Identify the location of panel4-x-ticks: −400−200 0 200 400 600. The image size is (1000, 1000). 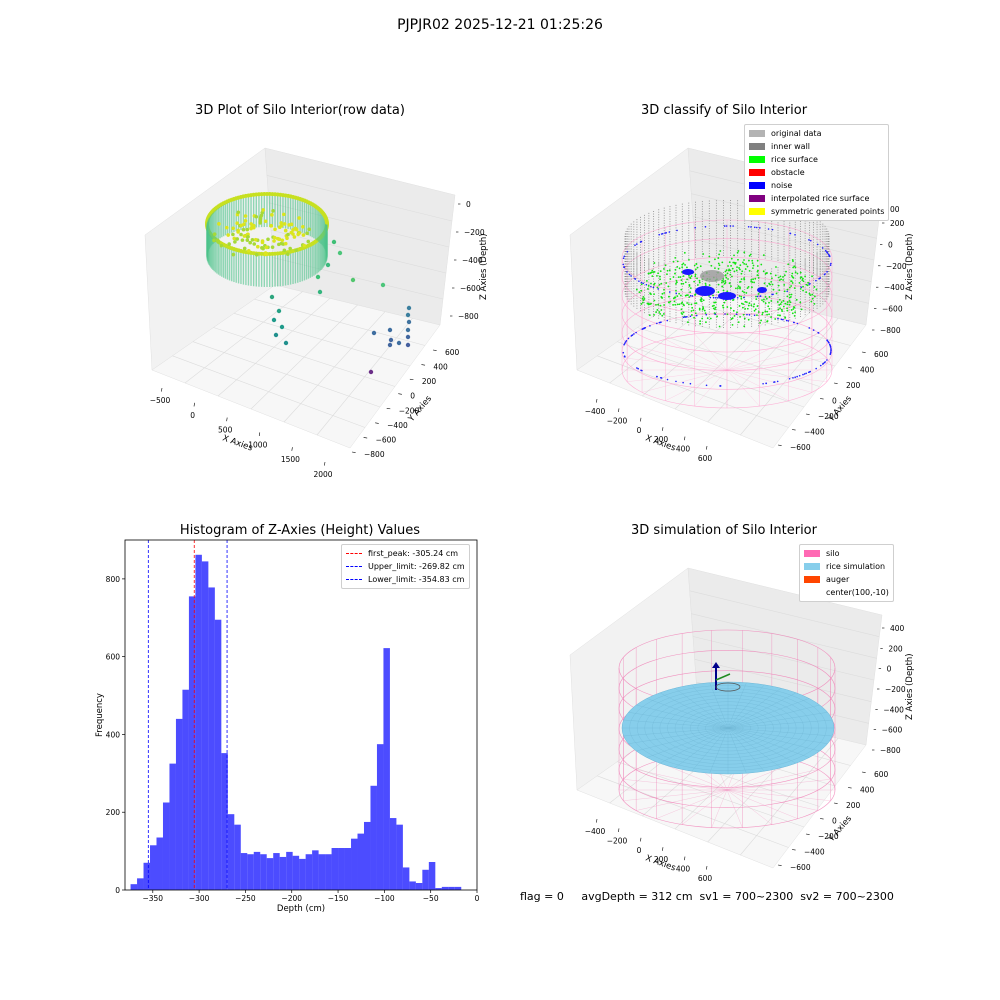
(649, 850).